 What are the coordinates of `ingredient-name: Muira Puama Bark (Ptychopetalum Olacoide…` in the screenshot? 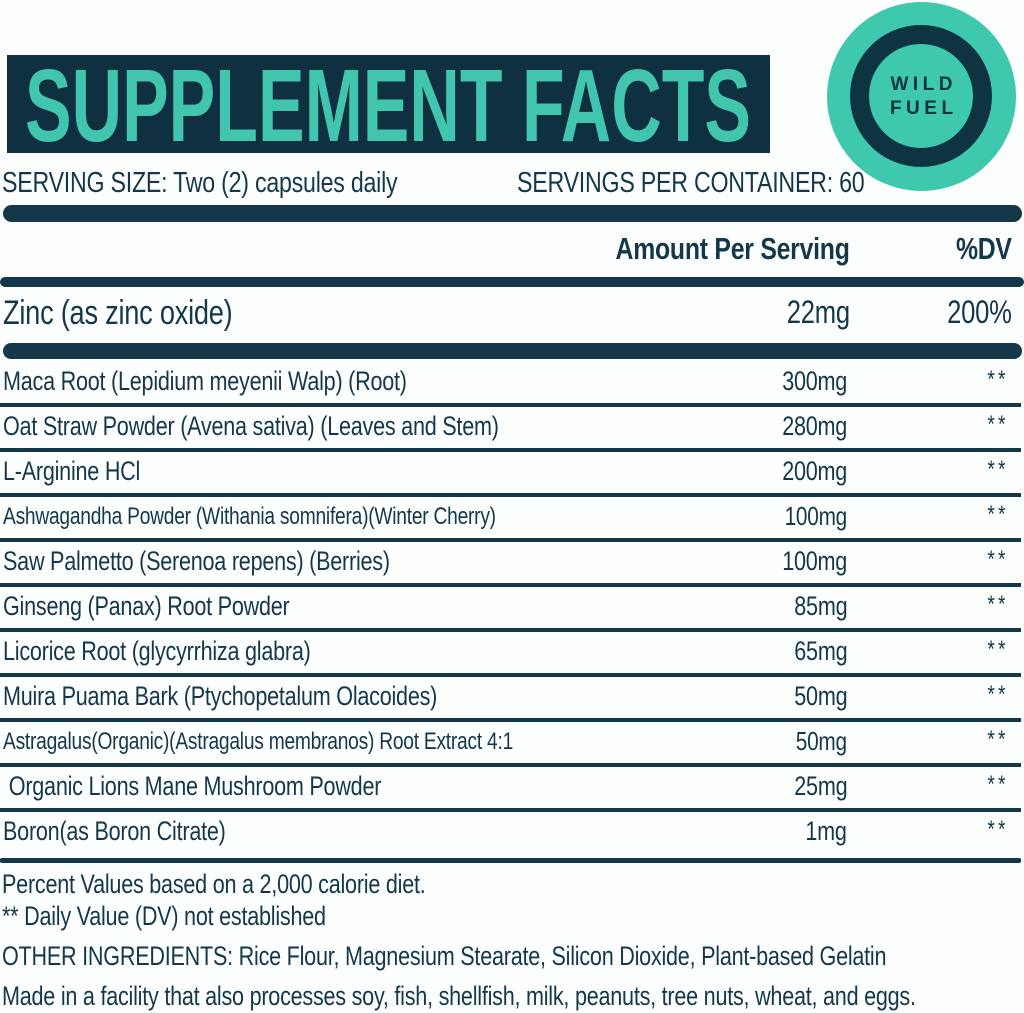 It's located at (220, 696).